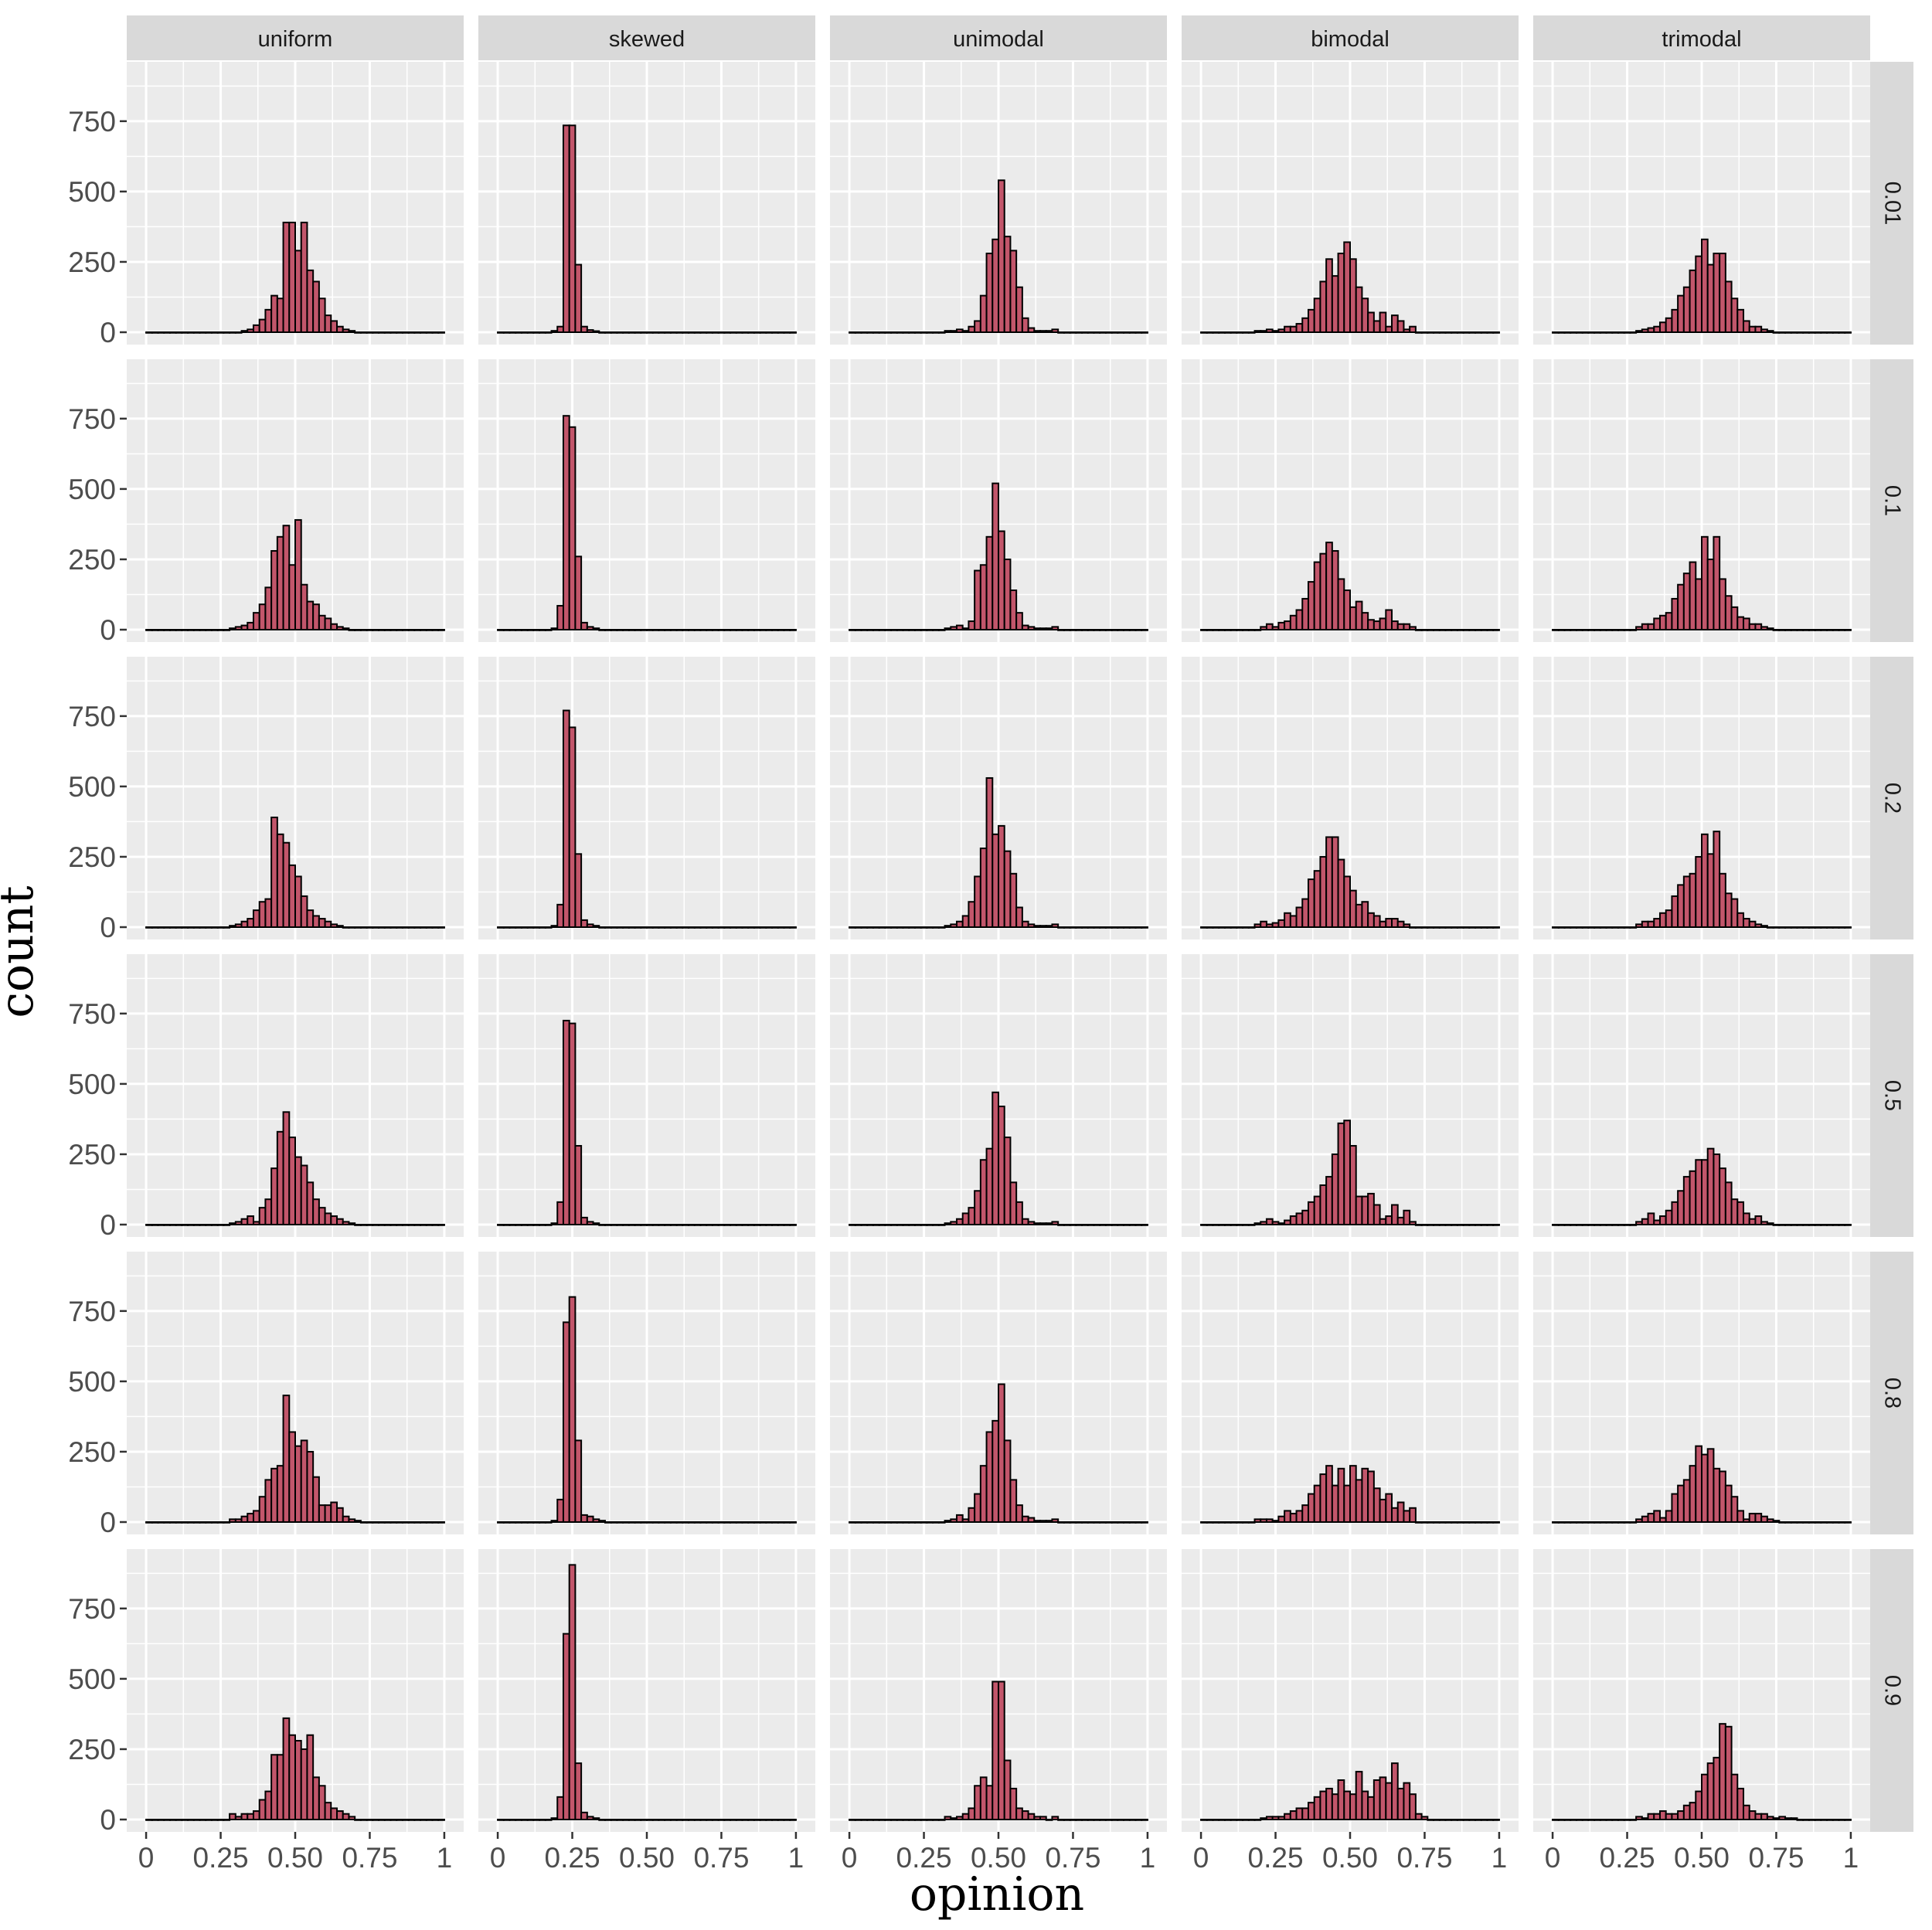 This screenshot has width=1932, height=1930. What do you see at coordinates (92, 1014) in the screenshot?
I see `y-tick-label: 750` at bounding box center [92, 1014].